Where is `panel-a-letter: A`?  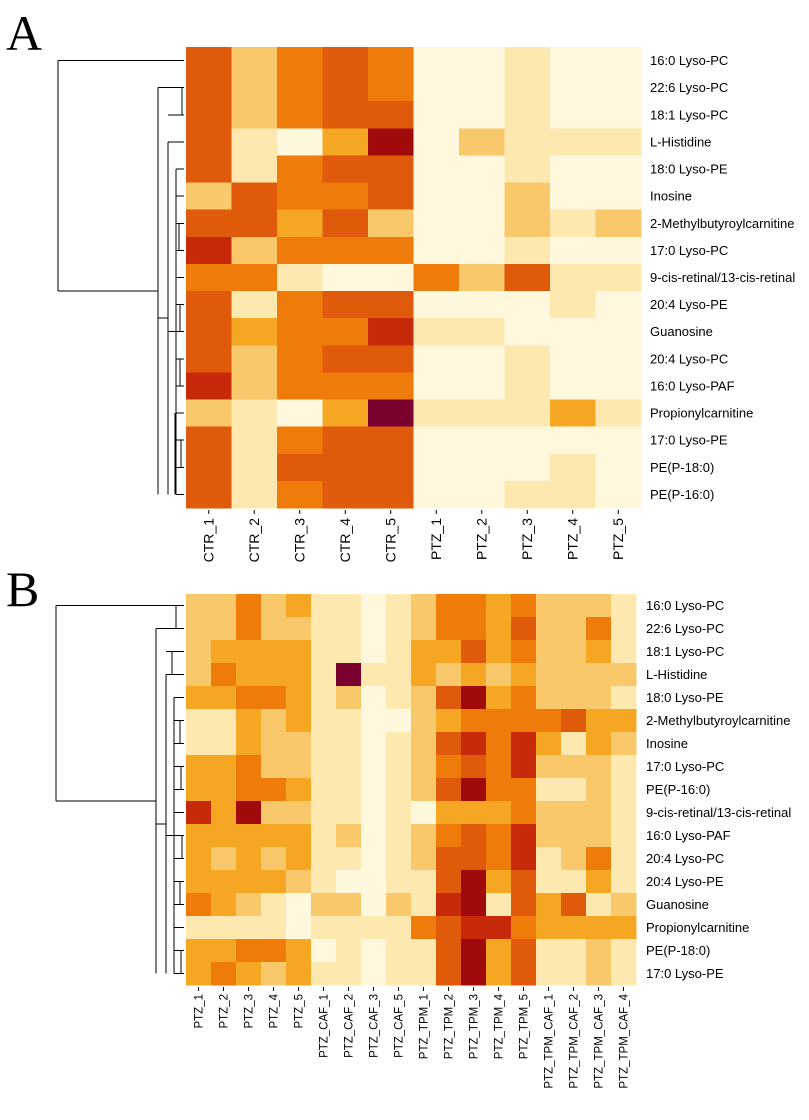
panel-a-letter: A is located at coordinates (24, 33).